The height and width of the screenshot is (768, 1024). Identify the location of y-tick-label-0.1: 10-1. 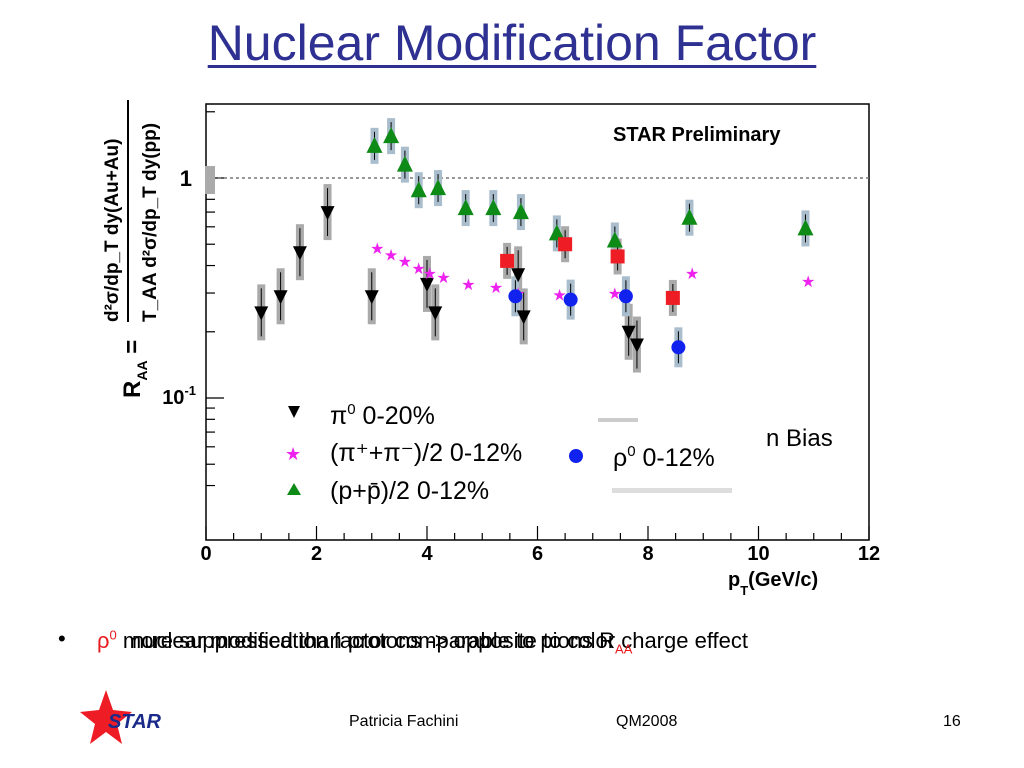
(179, 396).